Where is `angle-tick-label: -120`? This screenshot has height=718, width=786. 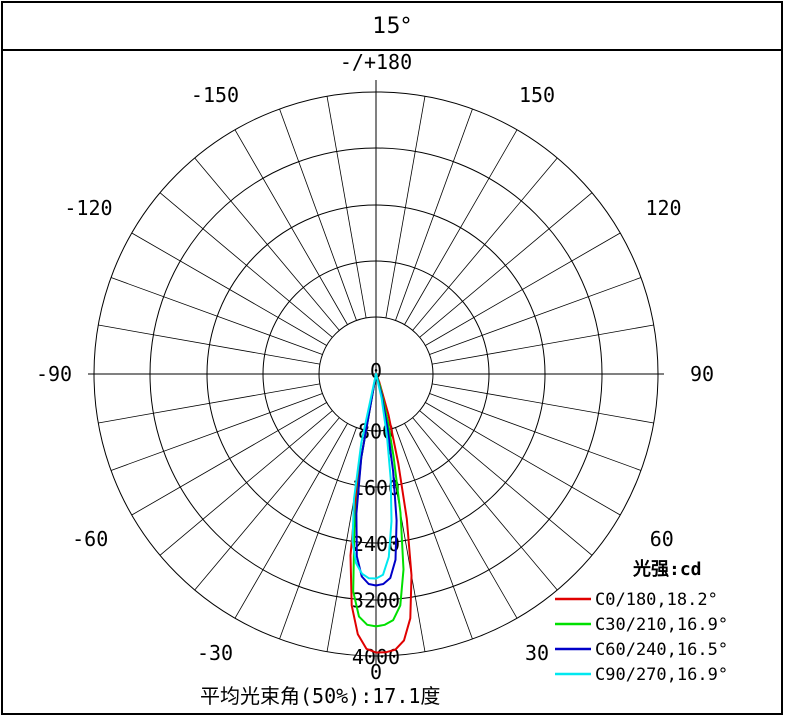
angle-tick-label: -120 is located at coordinates (88, 208).